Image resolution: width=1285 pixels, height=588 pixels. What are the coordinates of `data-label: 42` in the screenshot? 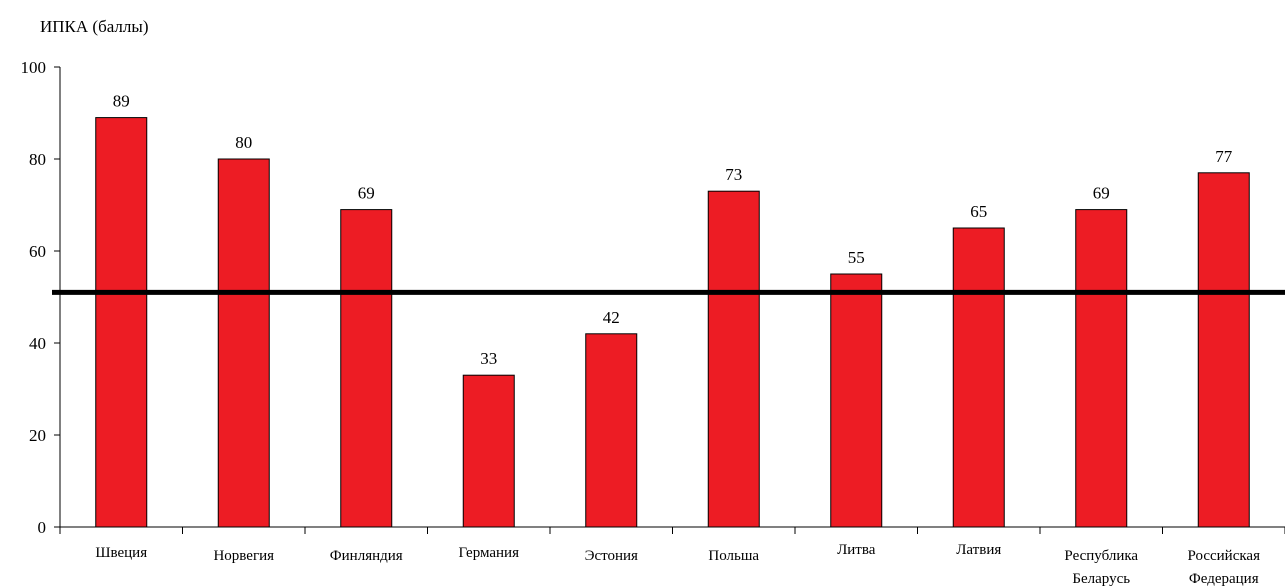 It's located at (611, 317).